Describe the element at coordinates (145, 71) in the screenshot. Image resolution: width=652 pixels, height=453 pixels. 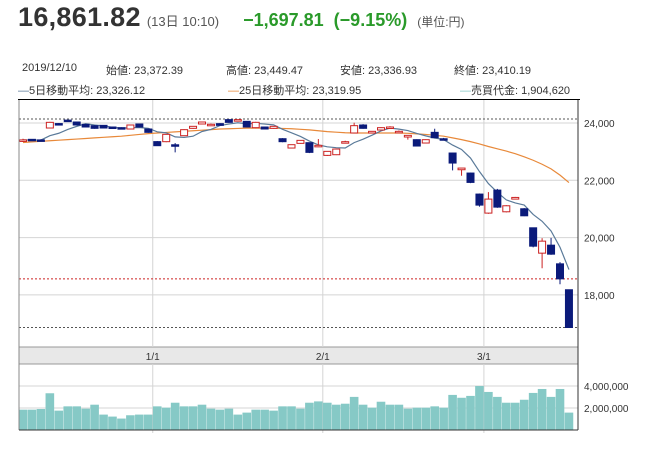
I see `info-open: 始値: 23,372.39` at that location.